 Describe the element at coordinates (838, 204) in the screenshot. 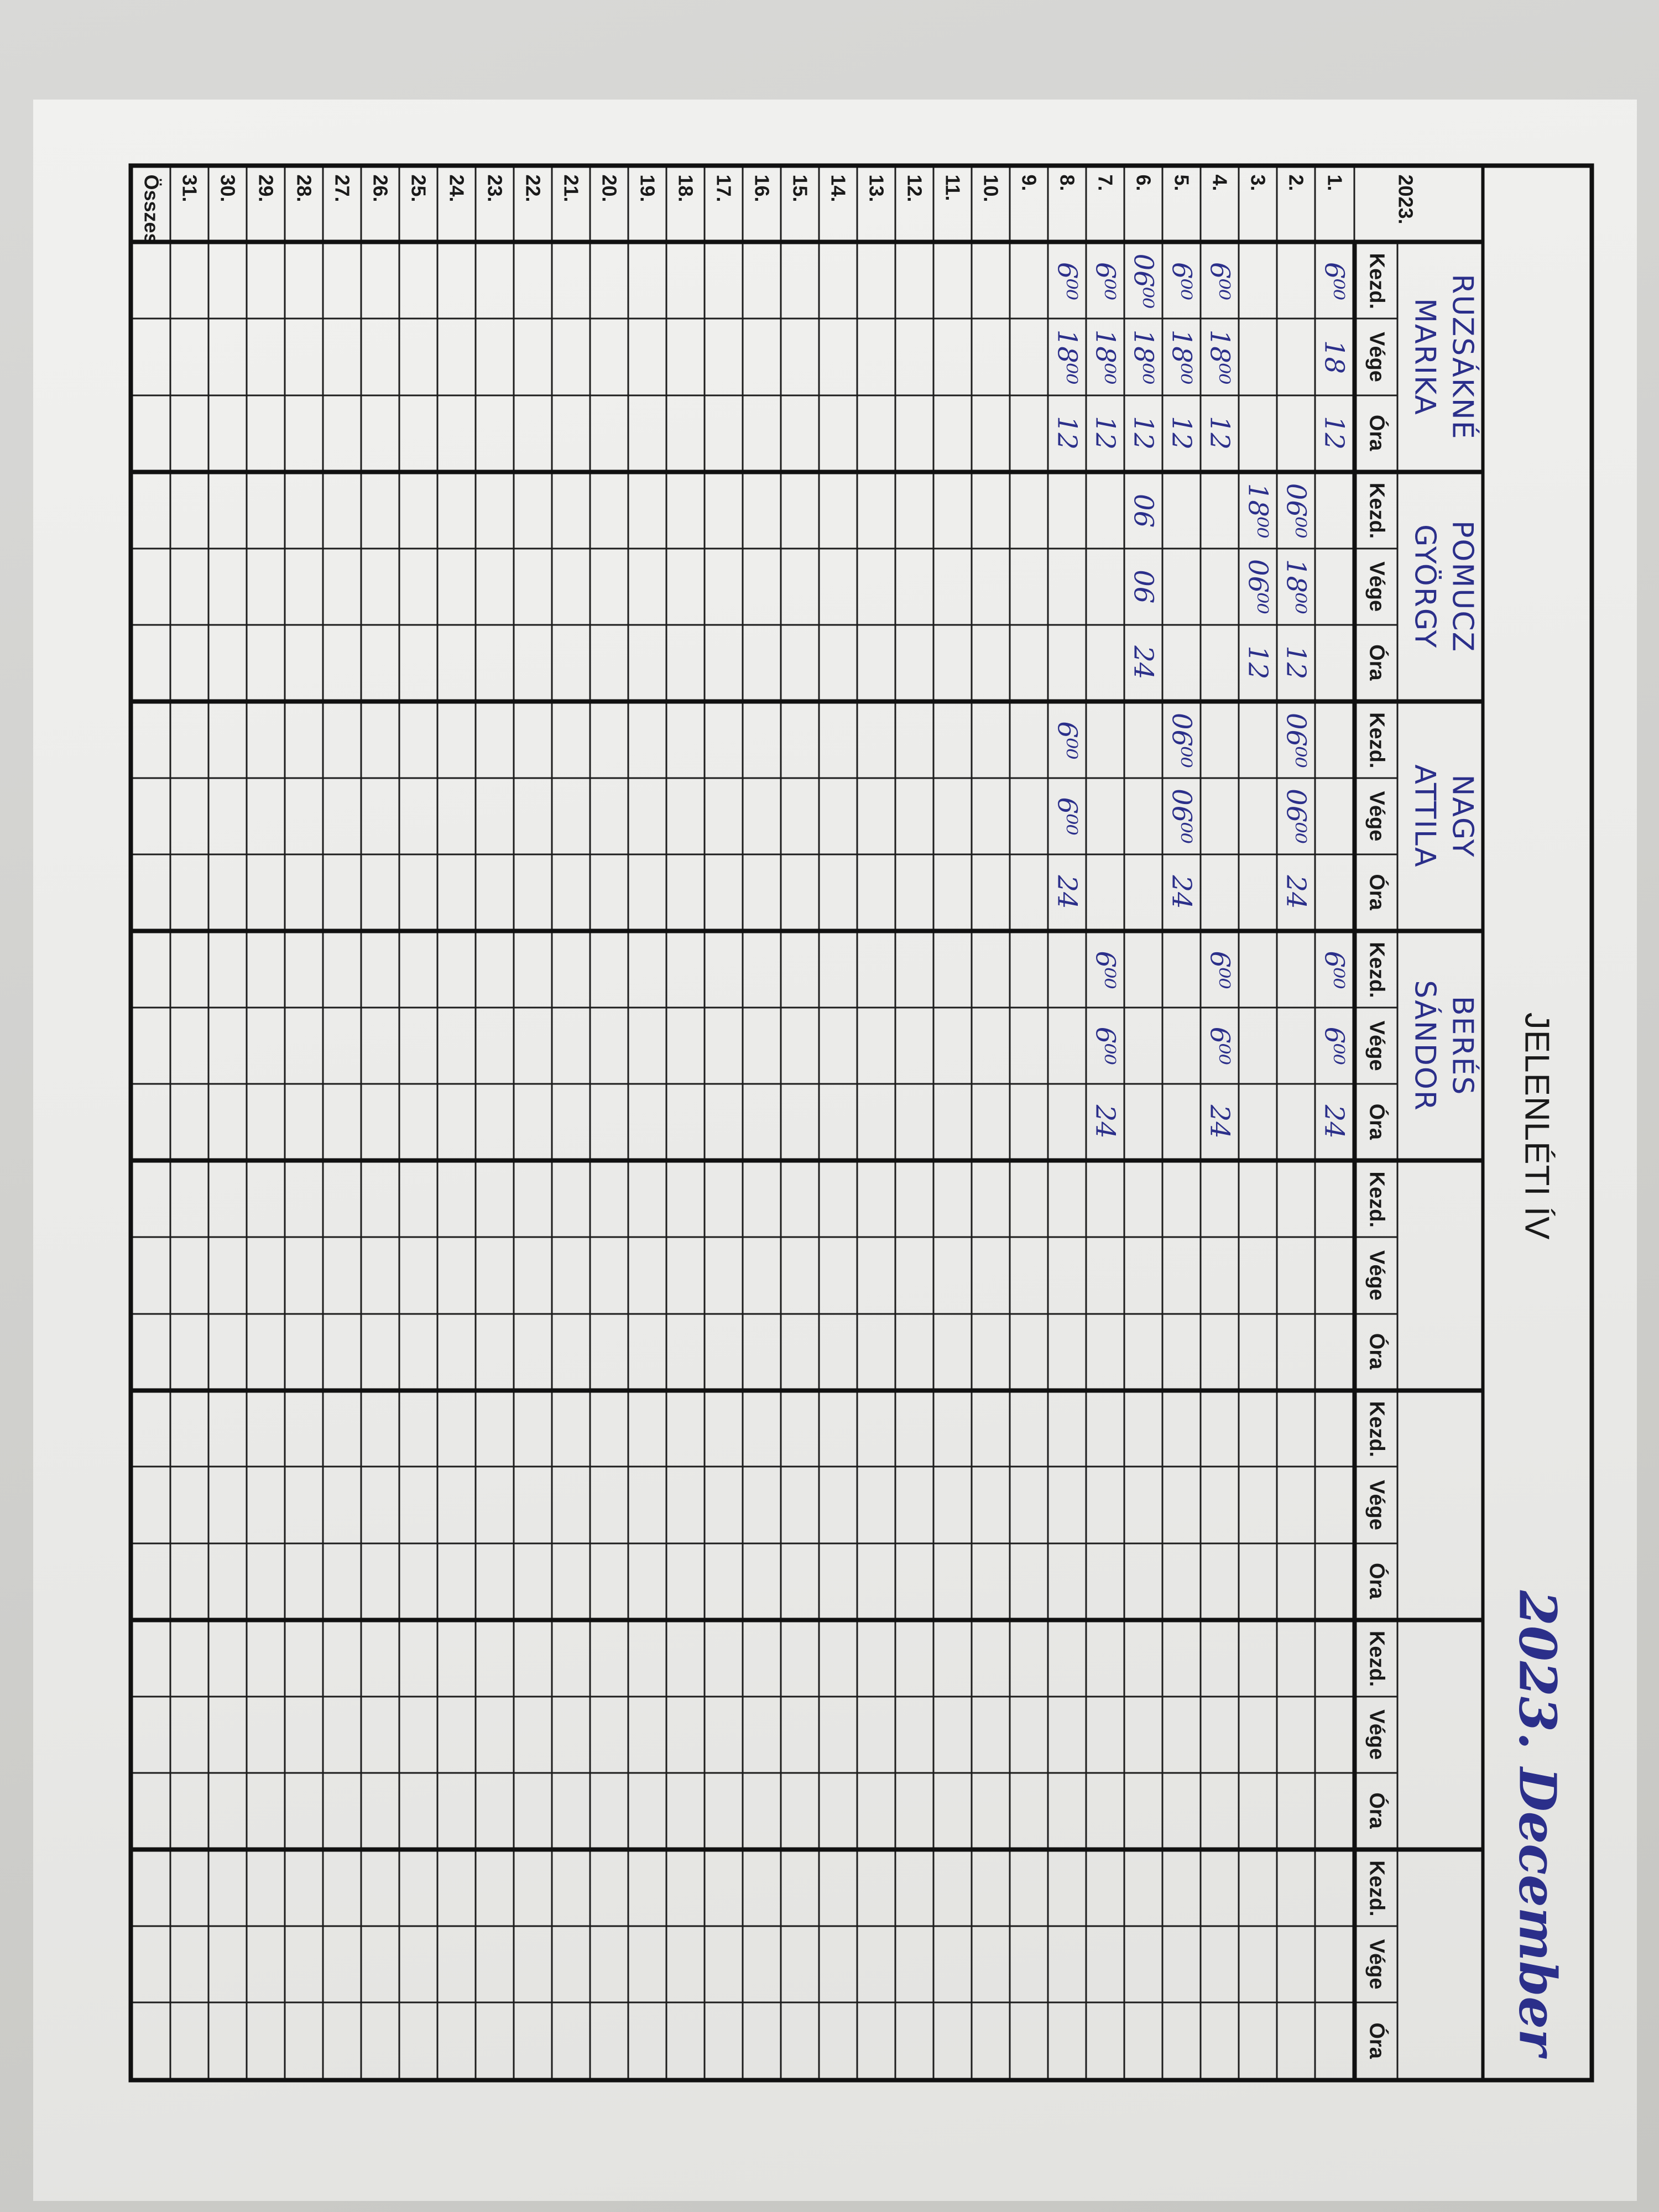

I see `day-label: 14.` at that location.